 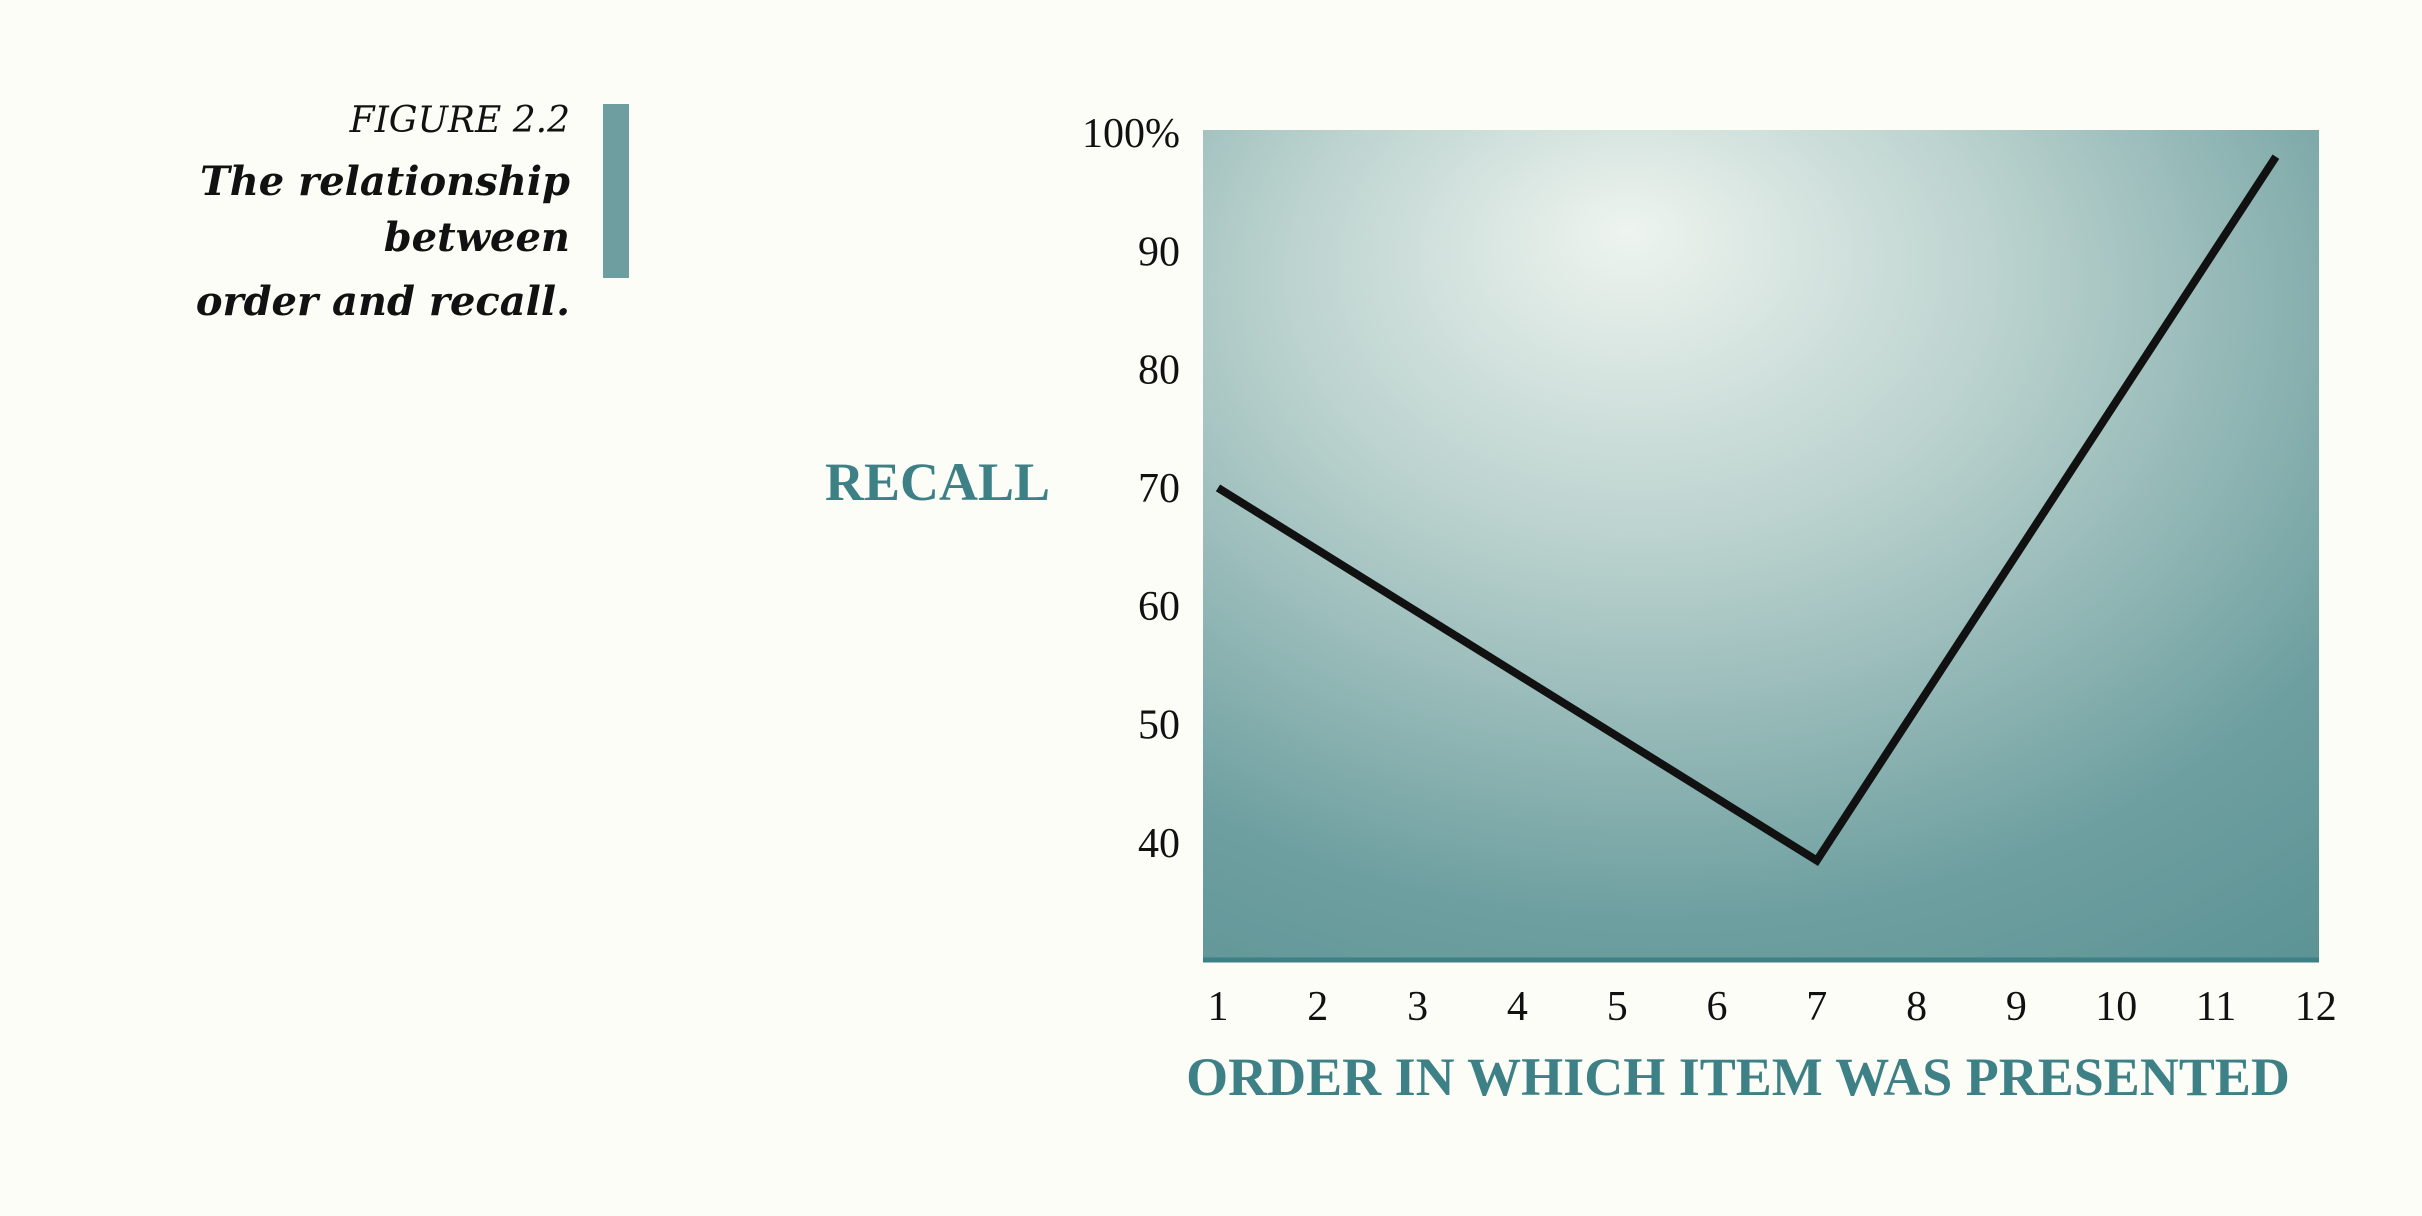 What do you see at coordinates (1159, 489) in the screenshot?
I see `y-tick-label: 70` at bounding box center [1159, 489].